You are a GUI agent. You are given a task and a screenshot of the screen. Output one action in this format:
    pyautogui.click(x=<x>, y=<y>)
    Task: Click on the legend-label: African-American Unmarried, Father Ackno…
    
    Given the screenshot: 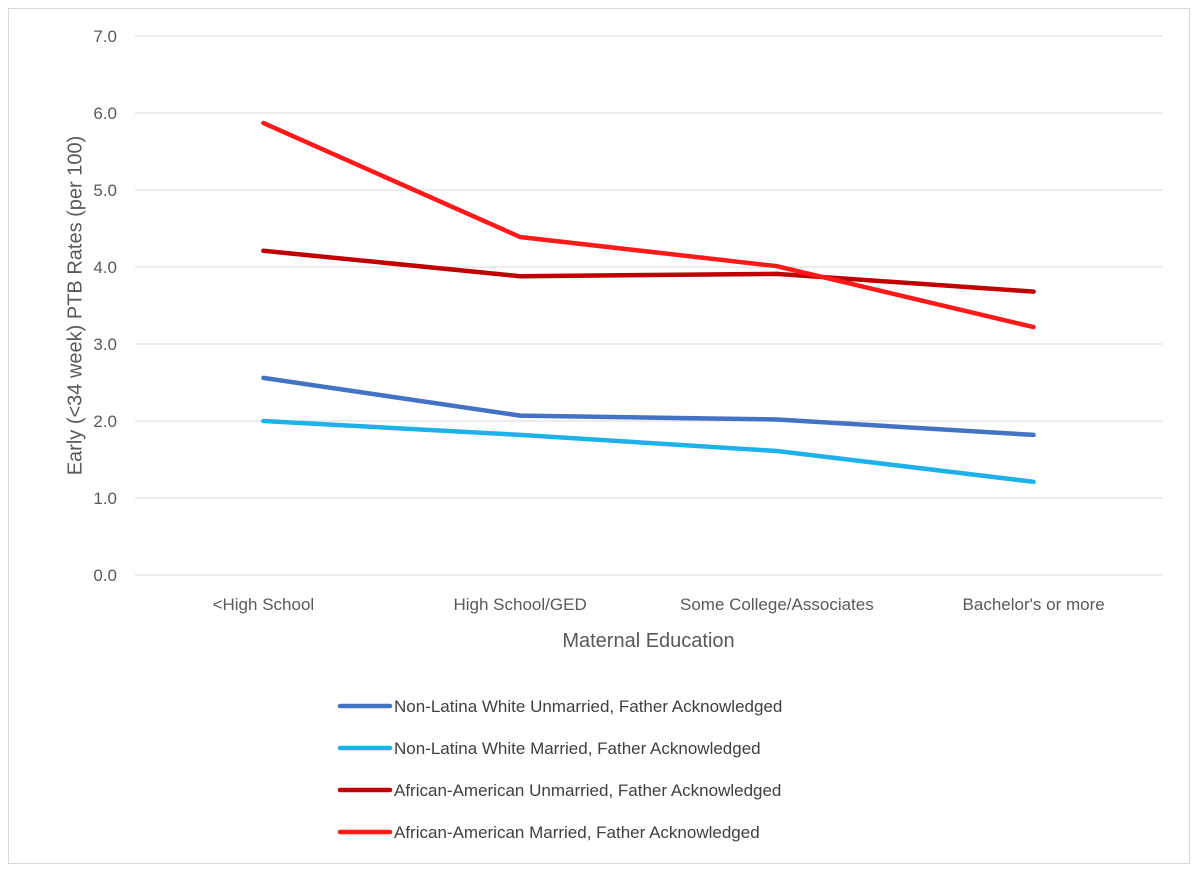 What is the action you would take?
    pyautogui.click(x=587, y=790)
    